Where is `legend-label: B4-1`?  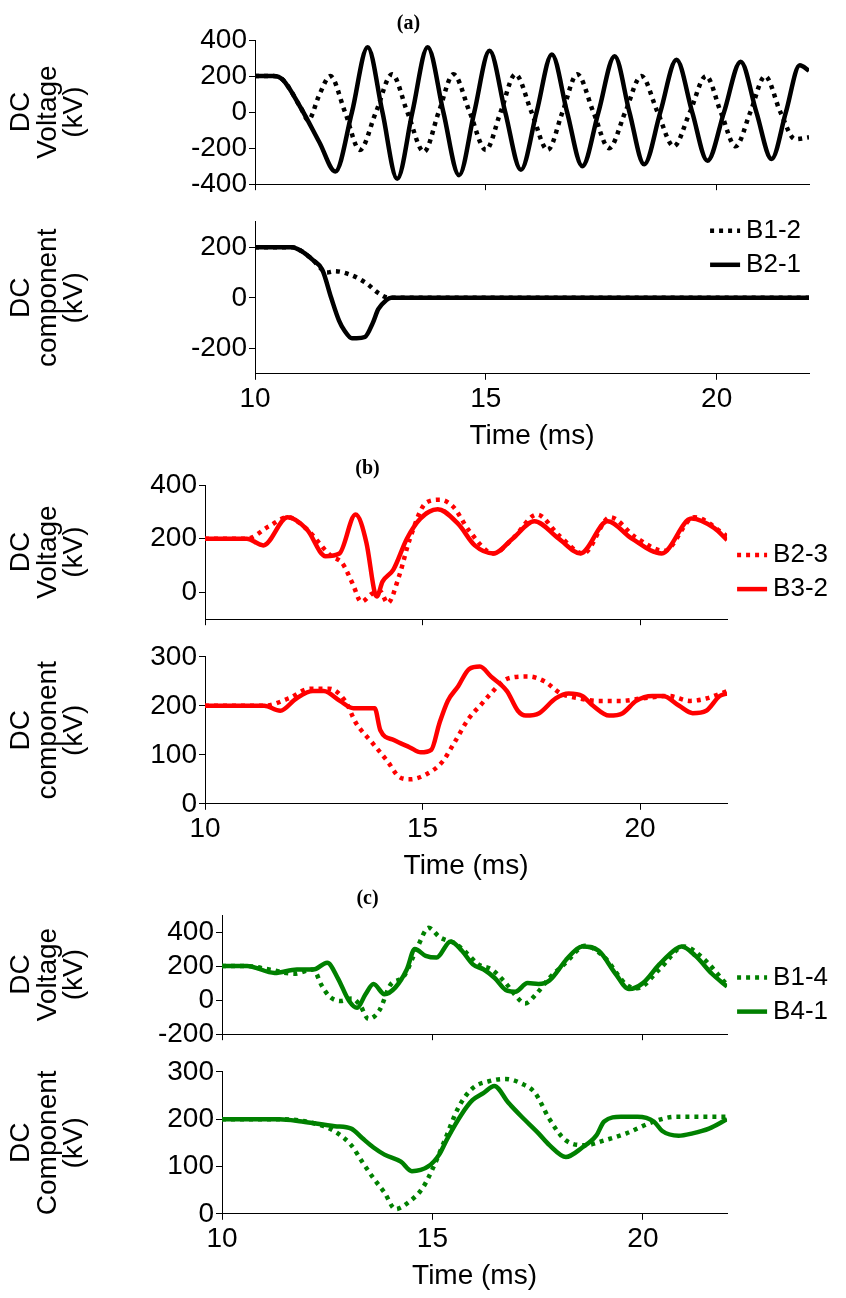
legend-label: B4-1 is located at coordinates (800, 1009).